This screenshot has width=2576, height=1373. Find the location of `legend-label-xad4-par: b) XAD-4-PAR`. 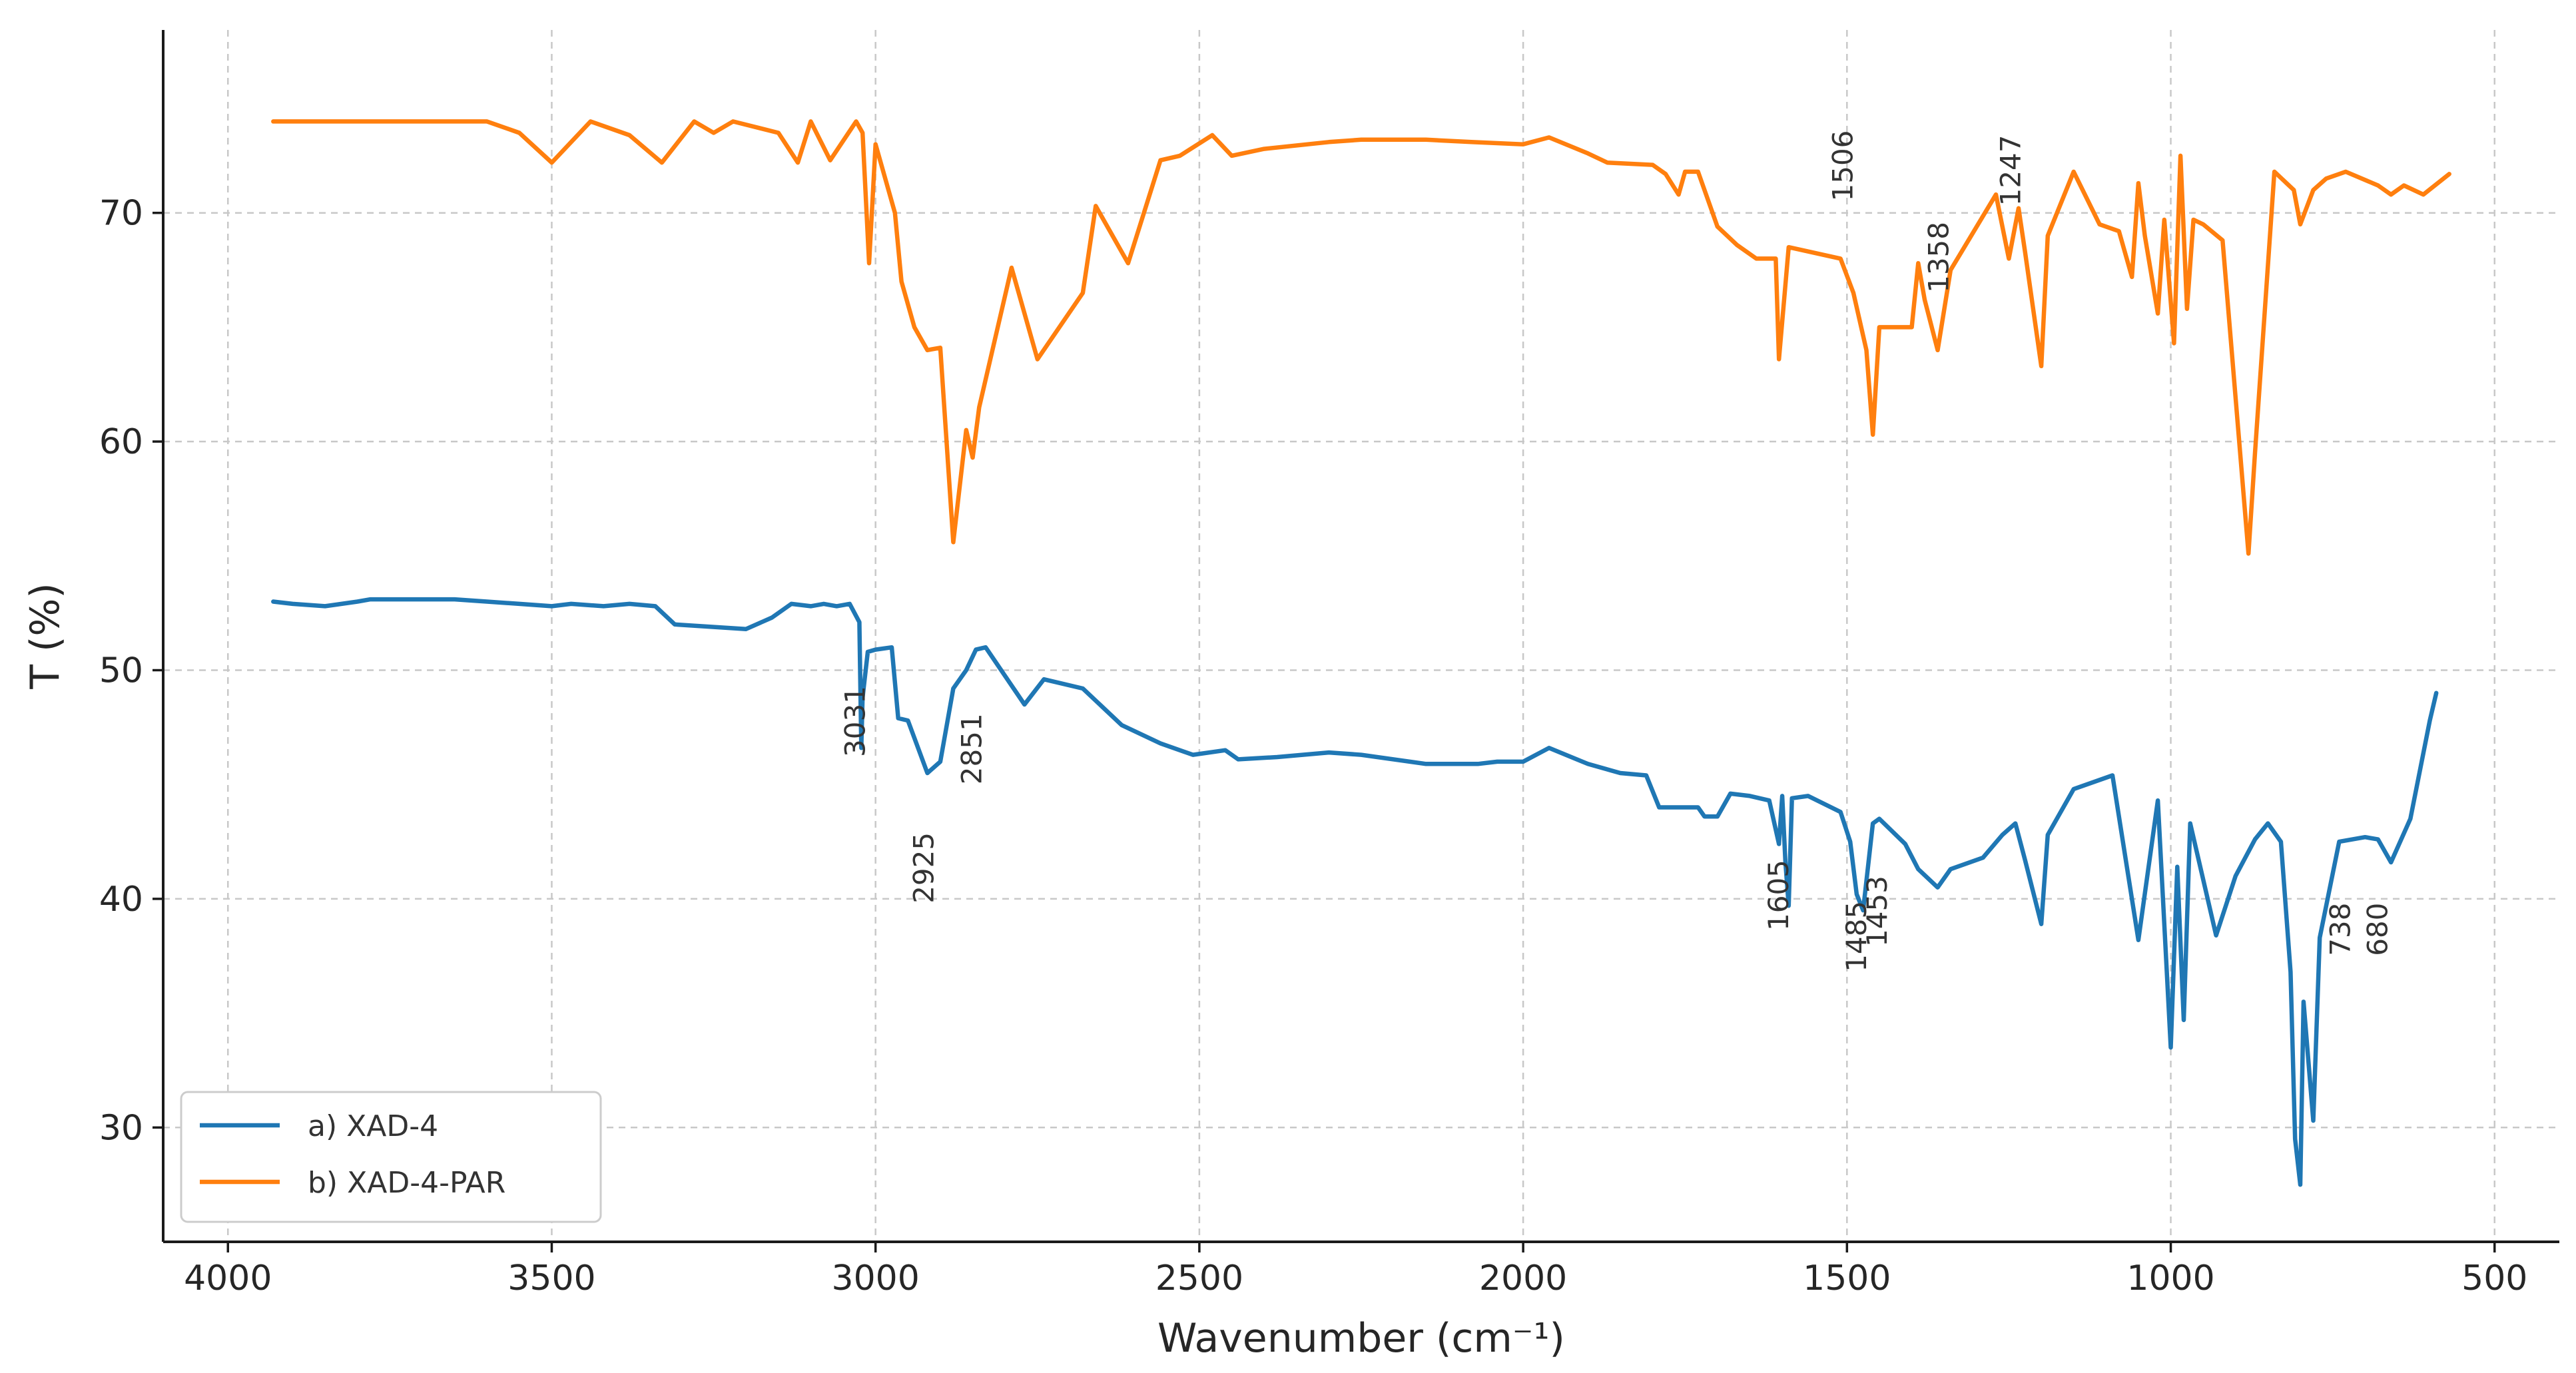

legend-label-xad4-par: b) XAD-4-PAR is located at coordinates (406, 1183).